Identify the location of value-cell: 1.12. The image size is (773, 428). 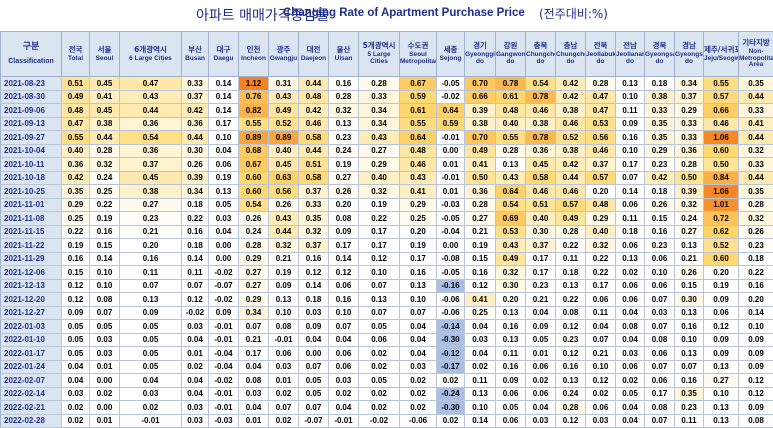
(254, 84).